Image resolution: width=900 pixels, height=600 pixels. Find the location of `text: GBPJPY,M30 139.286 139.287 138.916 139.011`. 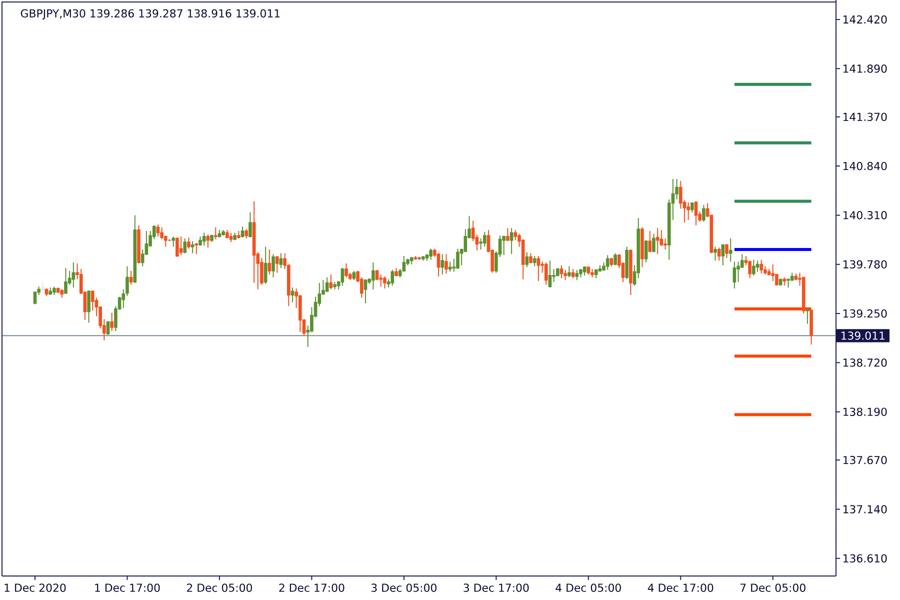

text: GBPJPY,M30 139.286 139.287 138.916 139.011 is located at coordinates (150, 14).